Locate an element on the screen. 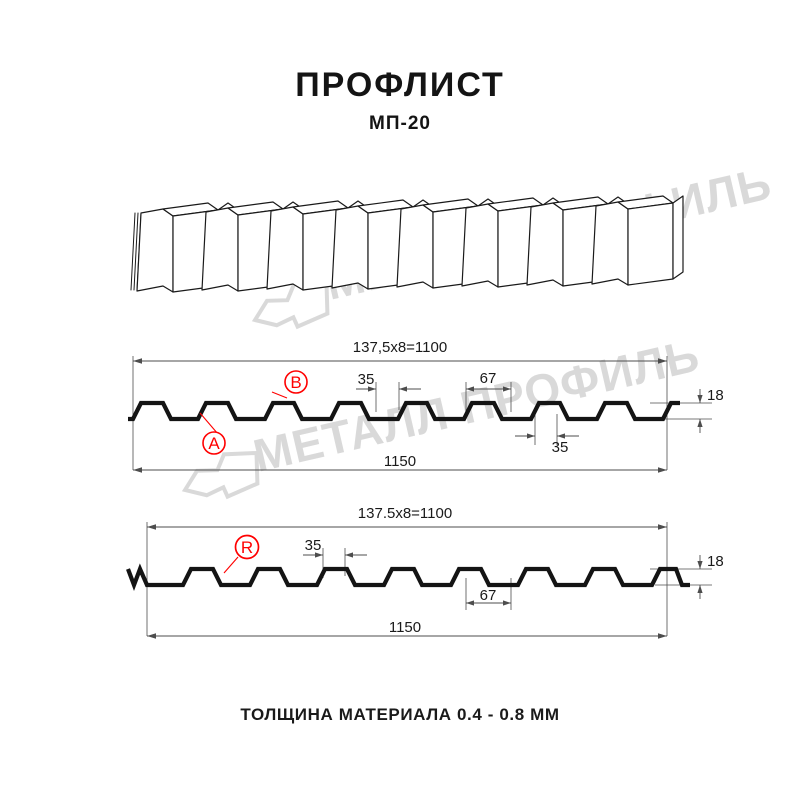 The width and height of the screenshot is (800, 800). dim-rib-lower-top: 35 is located at coordinates (547, 444).